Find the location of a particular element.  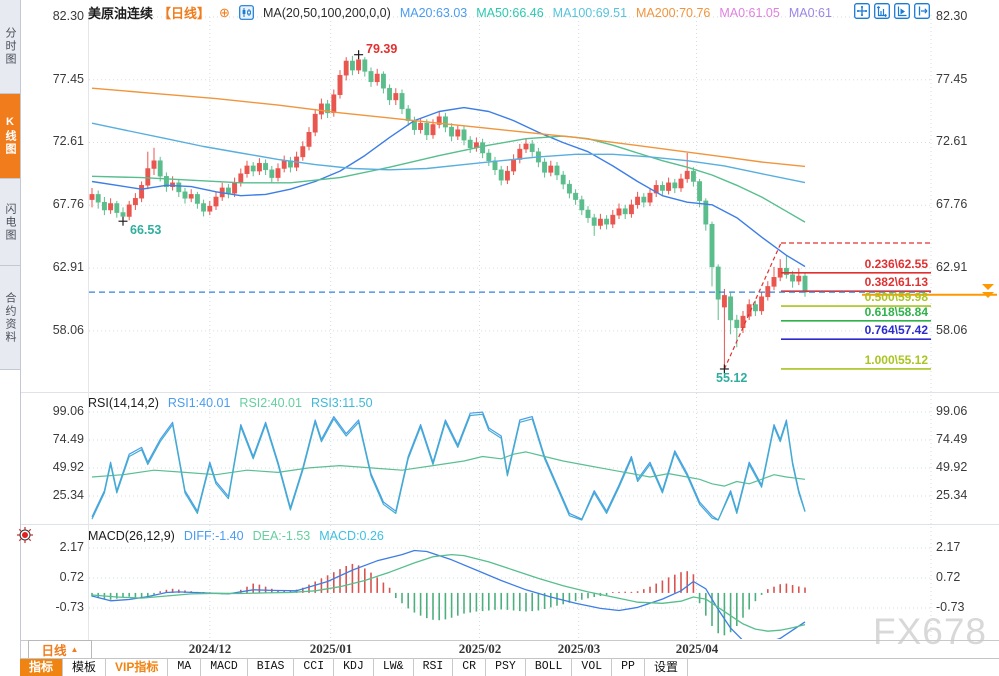

sidebar-tab-flash-chart: 闪电图 is located at coordinates (10, 222).